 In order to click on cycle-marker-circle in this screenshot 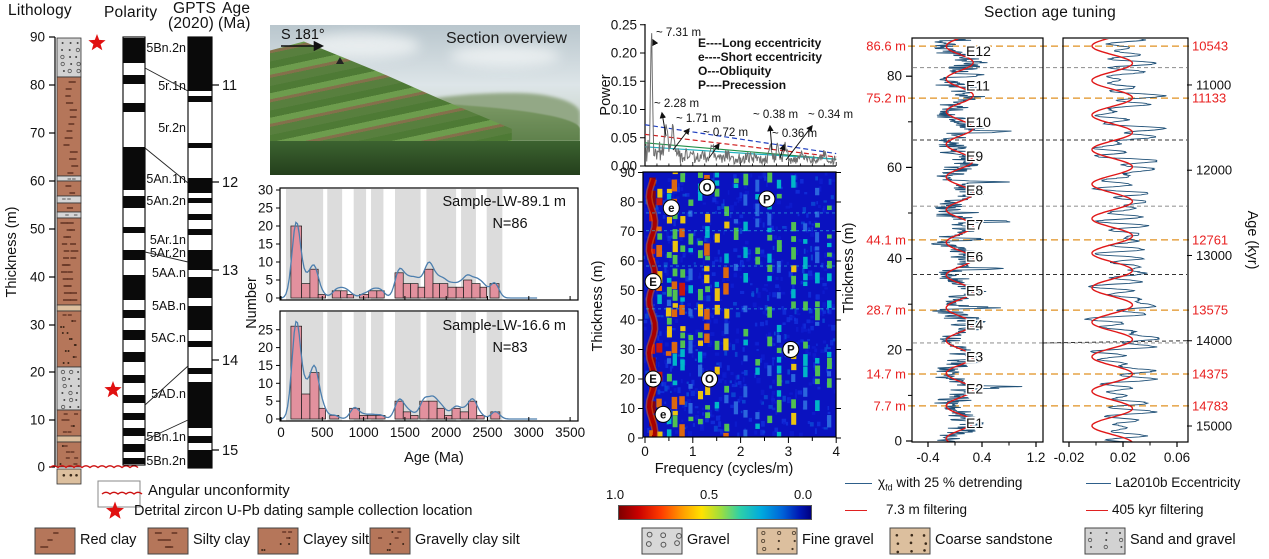, I will do `click(653, 379)`.